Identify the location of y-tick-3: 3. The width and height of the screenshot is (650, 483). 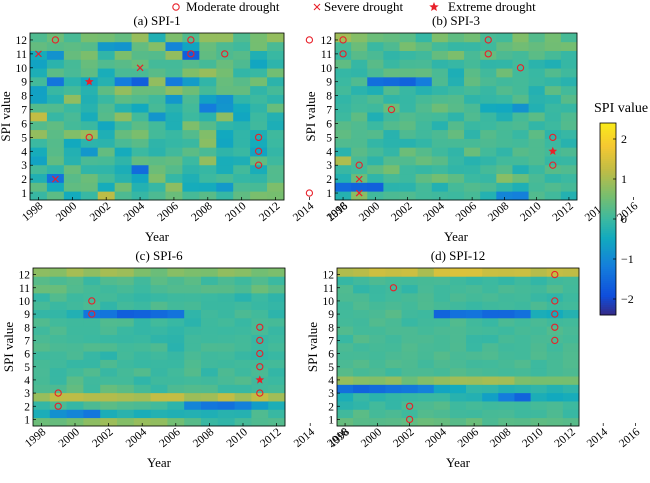
(27, 394).